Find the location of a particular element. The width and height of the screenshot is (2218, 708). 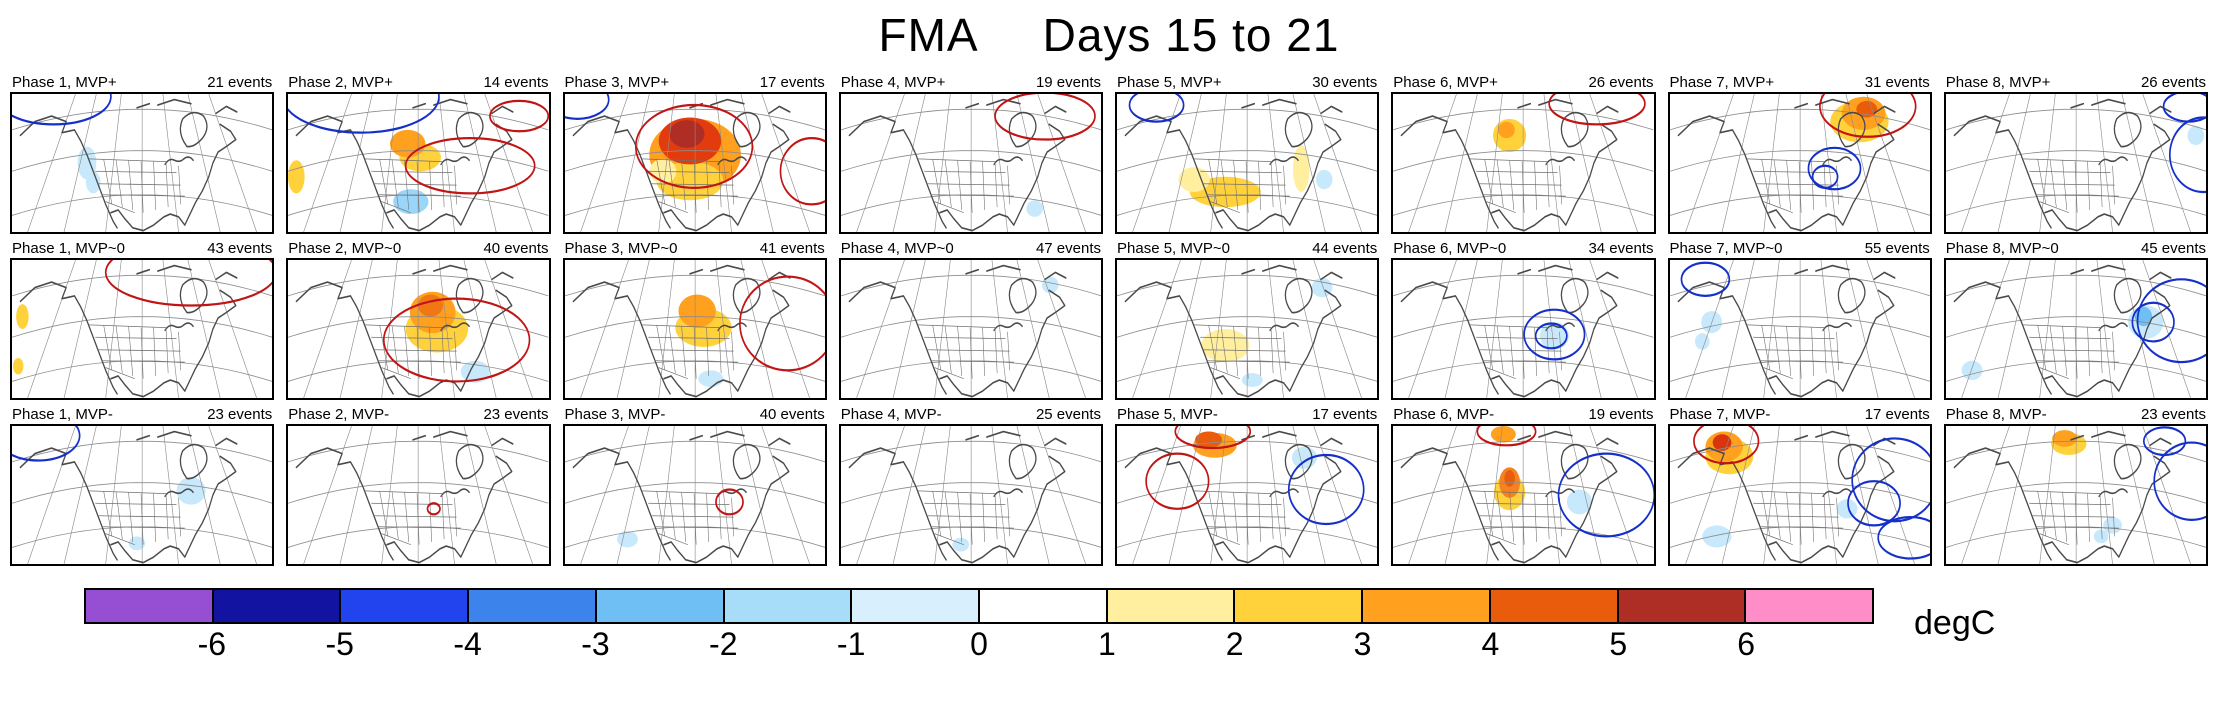

panel-header: Phase 6, MVP+ 26 events is located at coordinates (1523, 83).